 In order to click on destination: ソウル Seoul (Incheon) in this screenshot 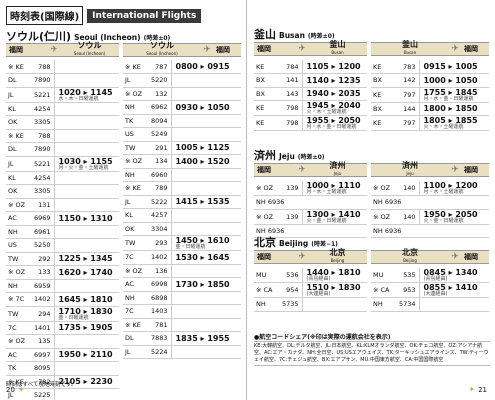, I will do `click(89, 49)`.